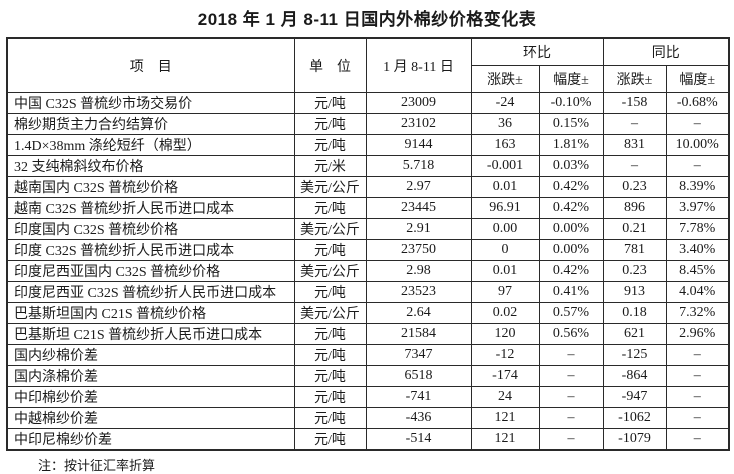 This screenshot has width=734, height=474. What do you see at coordinates (505, 103) in the screenshot?
I see `mom-change-cell: -24` at bounding box center [505, 103].